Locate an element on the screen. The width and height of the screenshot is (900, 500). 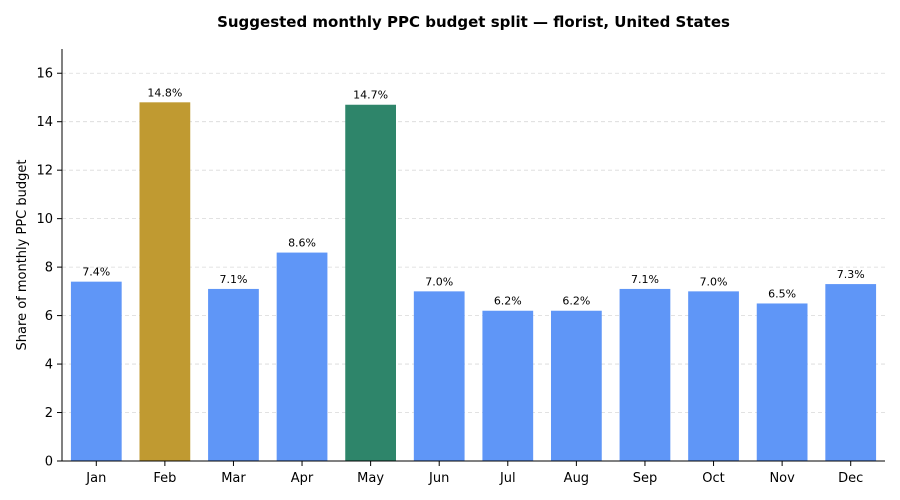
bar-may is located at coordinates (371, 282).